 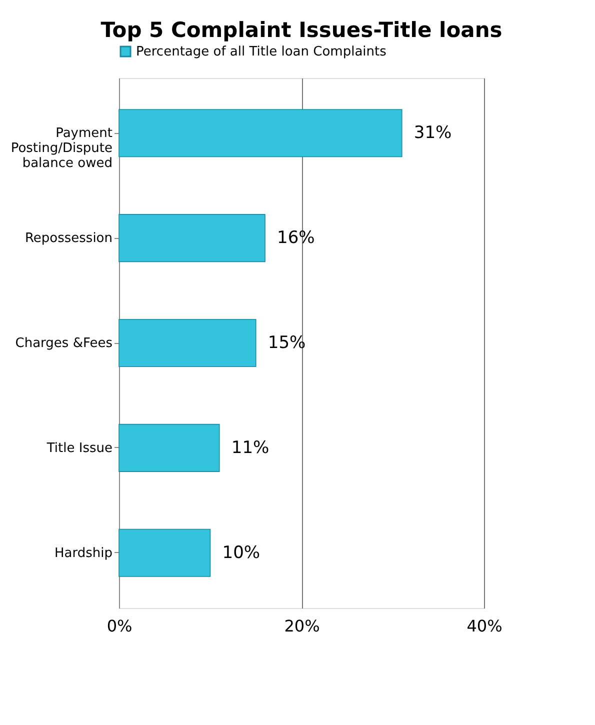 What do you see at coordinates (261, 52) in the screenshot?
I see `legend-label: Percentage of all Title loan Complaints` at bounding box center [261, 52].